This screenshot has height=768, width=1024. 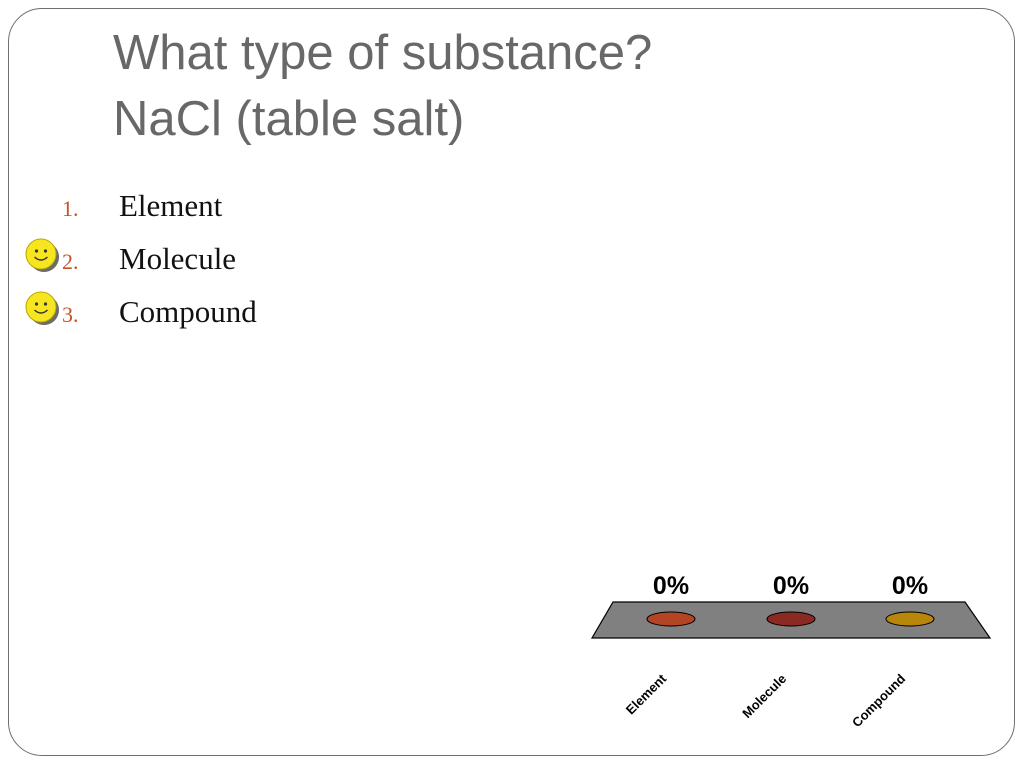 What do you see at coordinates (646, 694) in the screenshot?
I see `chart-category-label: Element` at bounding box center [646, 694].